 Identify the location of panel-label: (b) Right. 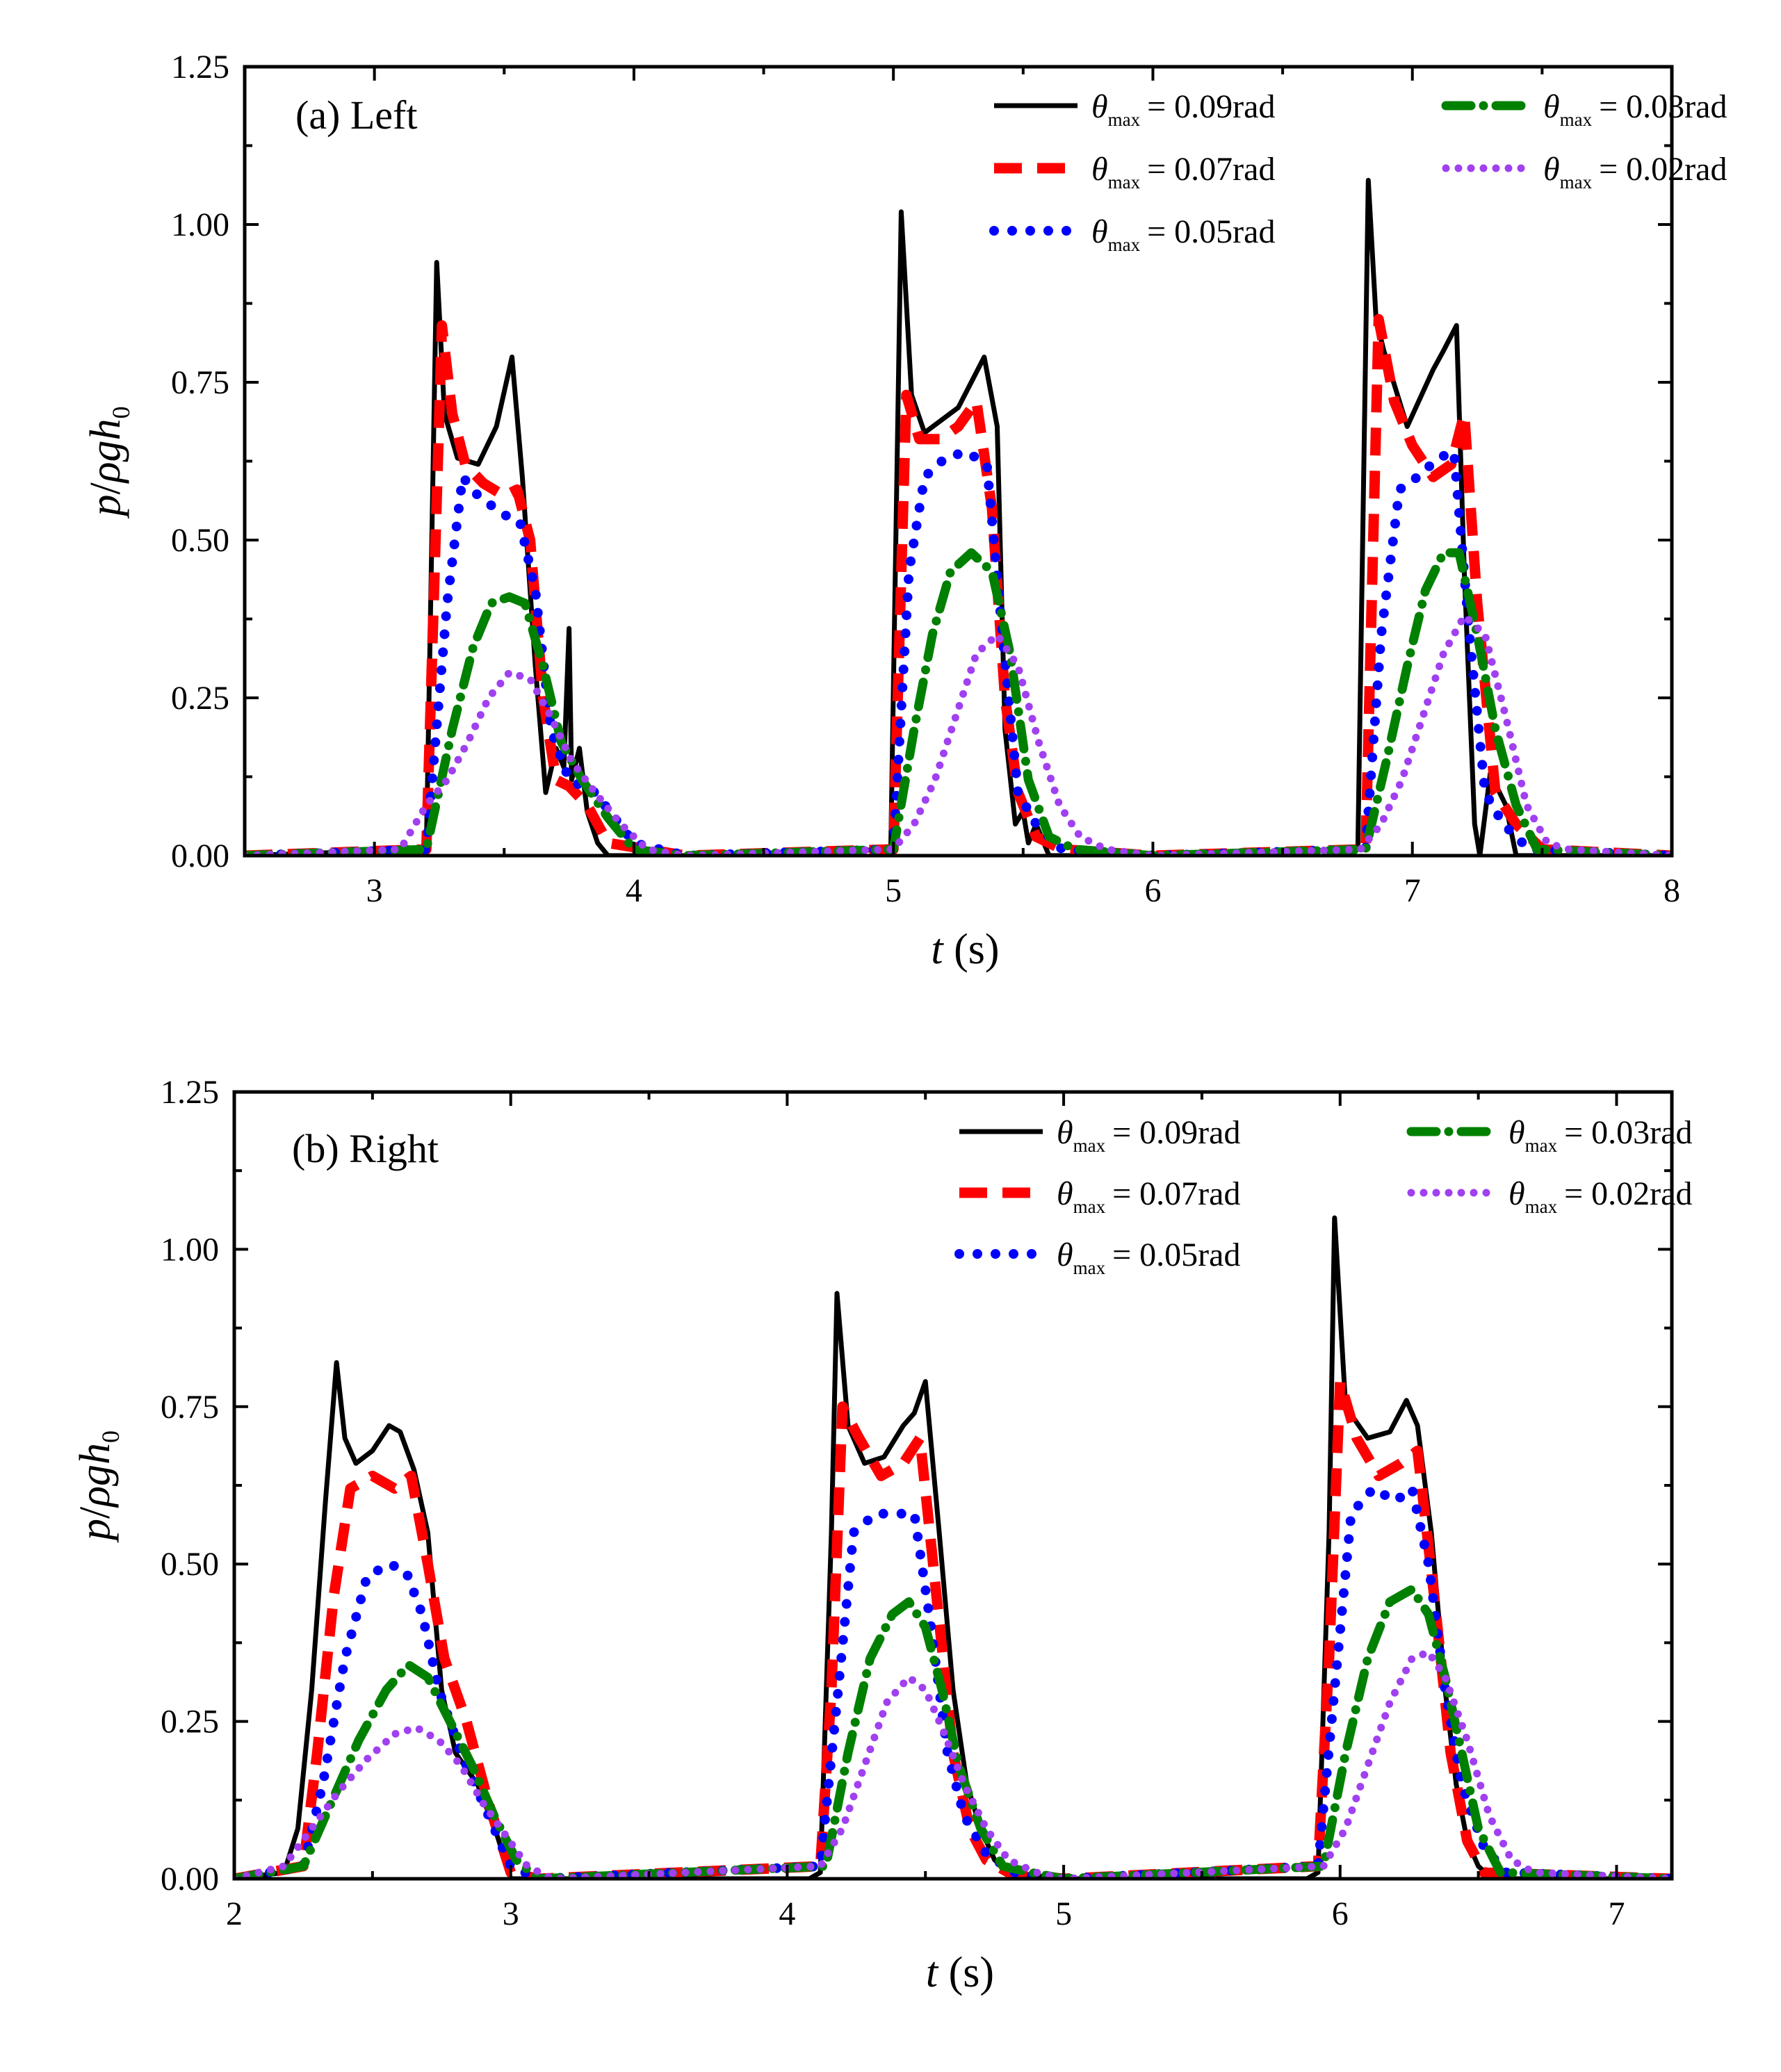
(366, 1148).